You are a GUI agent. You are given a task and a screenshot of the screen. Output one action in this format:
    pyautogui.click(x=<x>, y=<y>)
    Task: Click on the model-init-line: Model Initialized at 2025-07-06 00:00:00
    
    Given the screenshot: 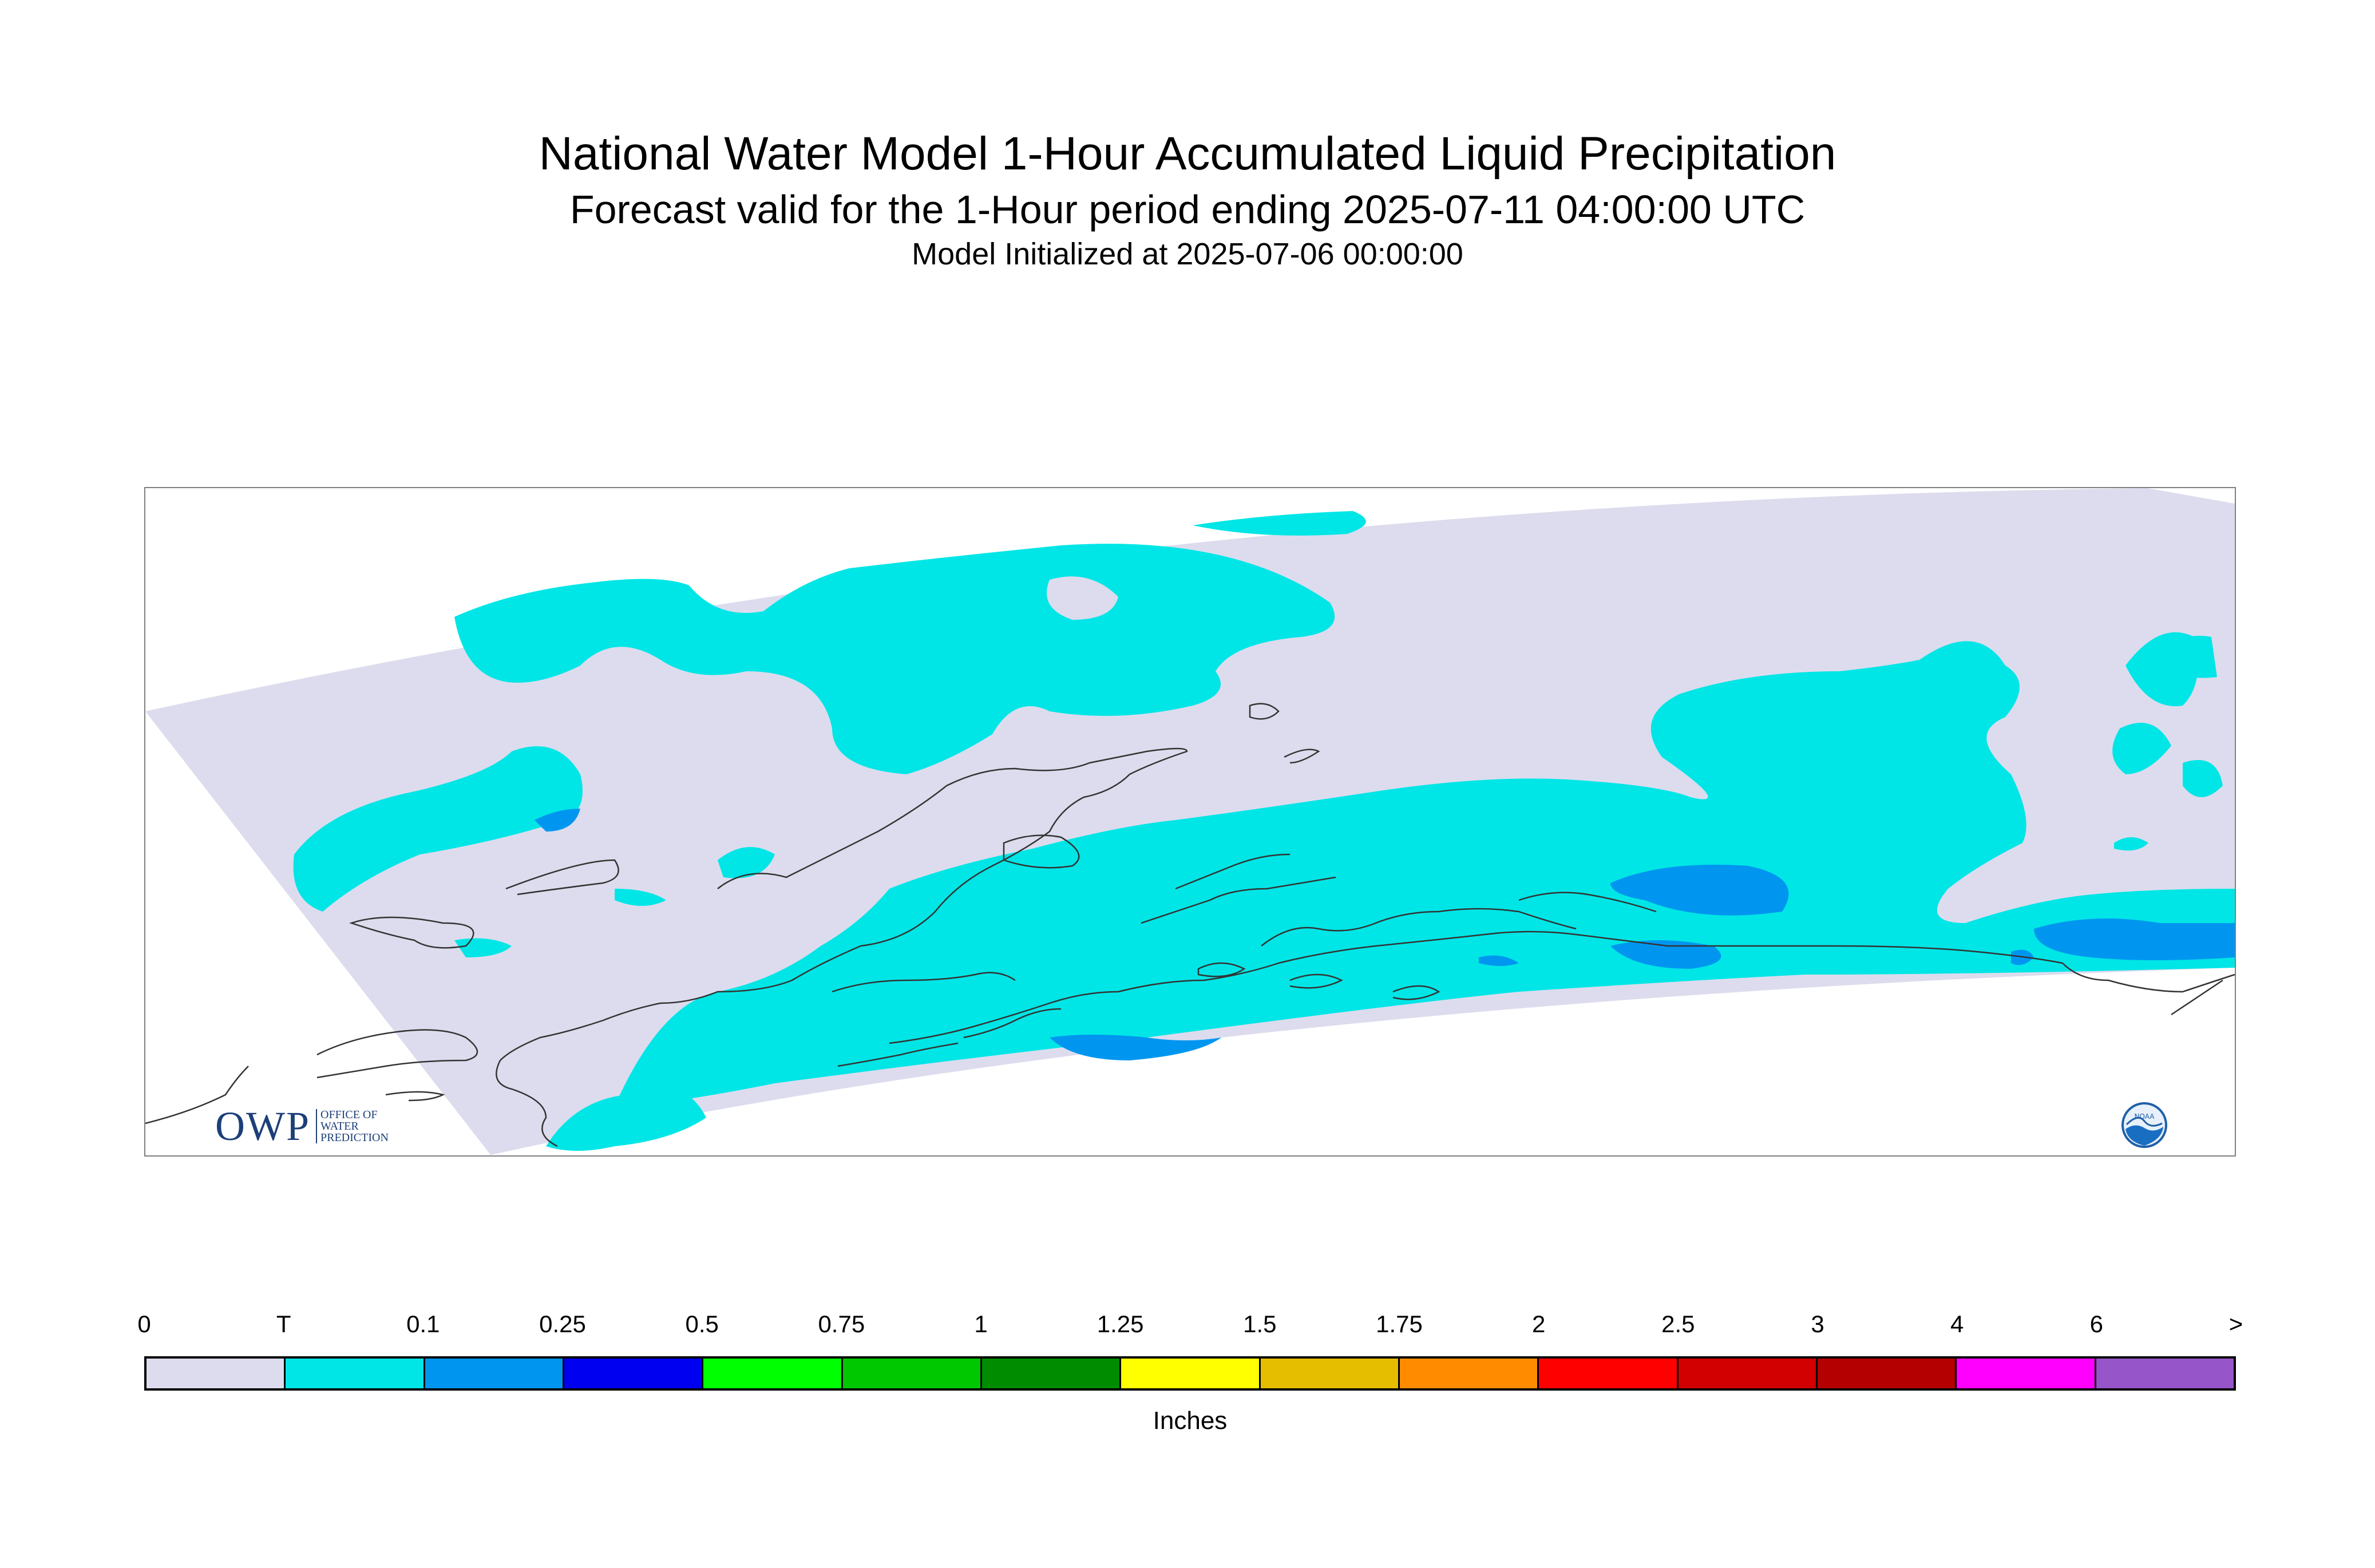 What is the action you would take?
    pyautogui.click(x=1187, y=254)
    